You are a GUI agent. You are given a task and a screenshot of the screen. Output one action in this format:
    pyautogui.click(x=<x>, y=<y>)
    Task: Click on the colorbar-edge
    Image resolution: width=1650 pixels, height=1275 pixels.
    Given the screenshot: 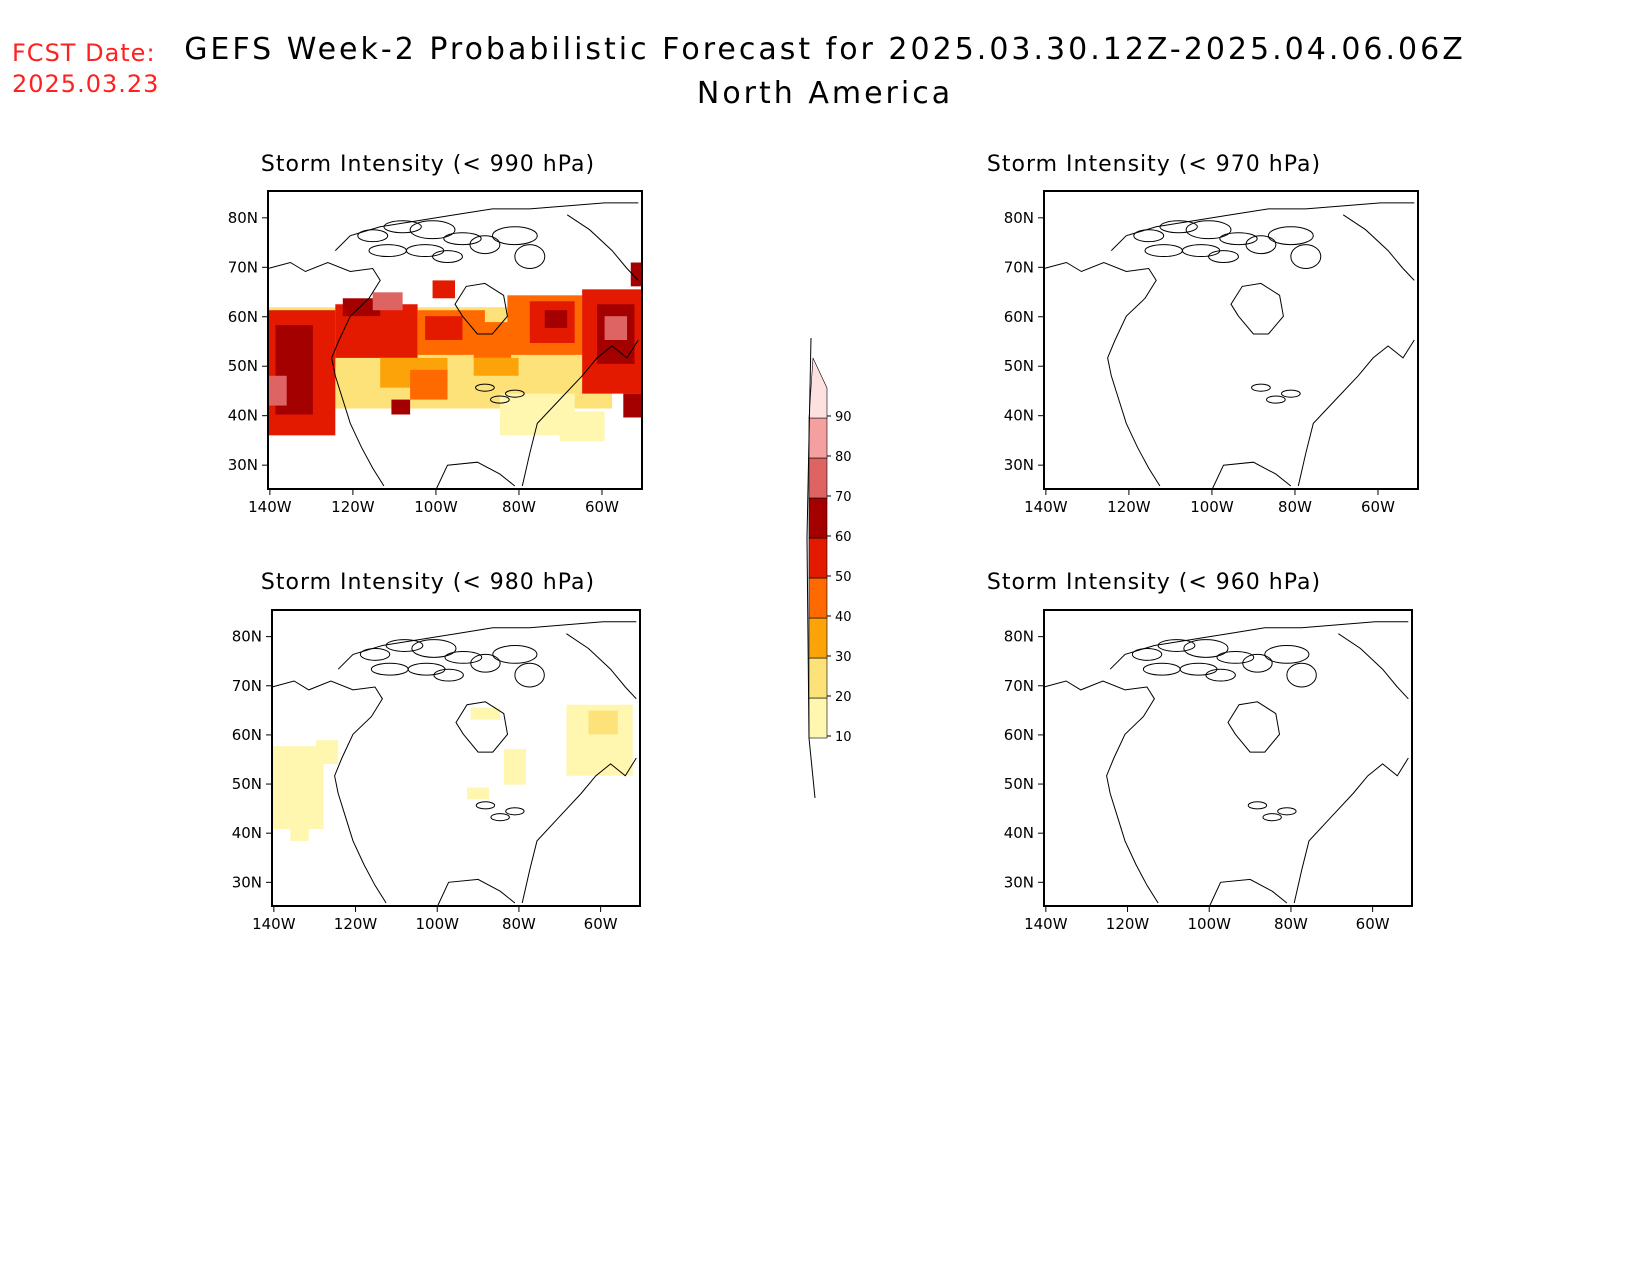 What is the action you would take?
    pyautogui.click(x=811, y=568)
    